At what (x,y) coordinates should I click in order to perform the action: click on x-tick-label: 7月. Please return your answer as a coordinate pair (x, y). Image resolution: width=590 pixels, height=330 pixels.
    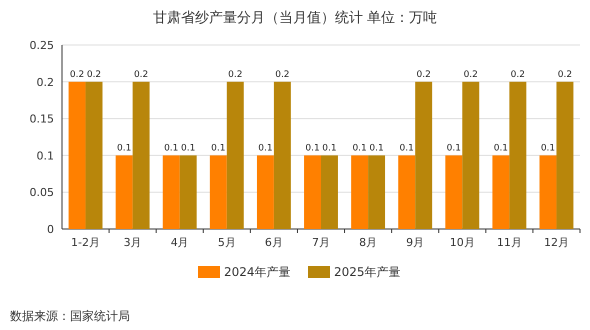
    Looking at the image, I should click on (321, 242).